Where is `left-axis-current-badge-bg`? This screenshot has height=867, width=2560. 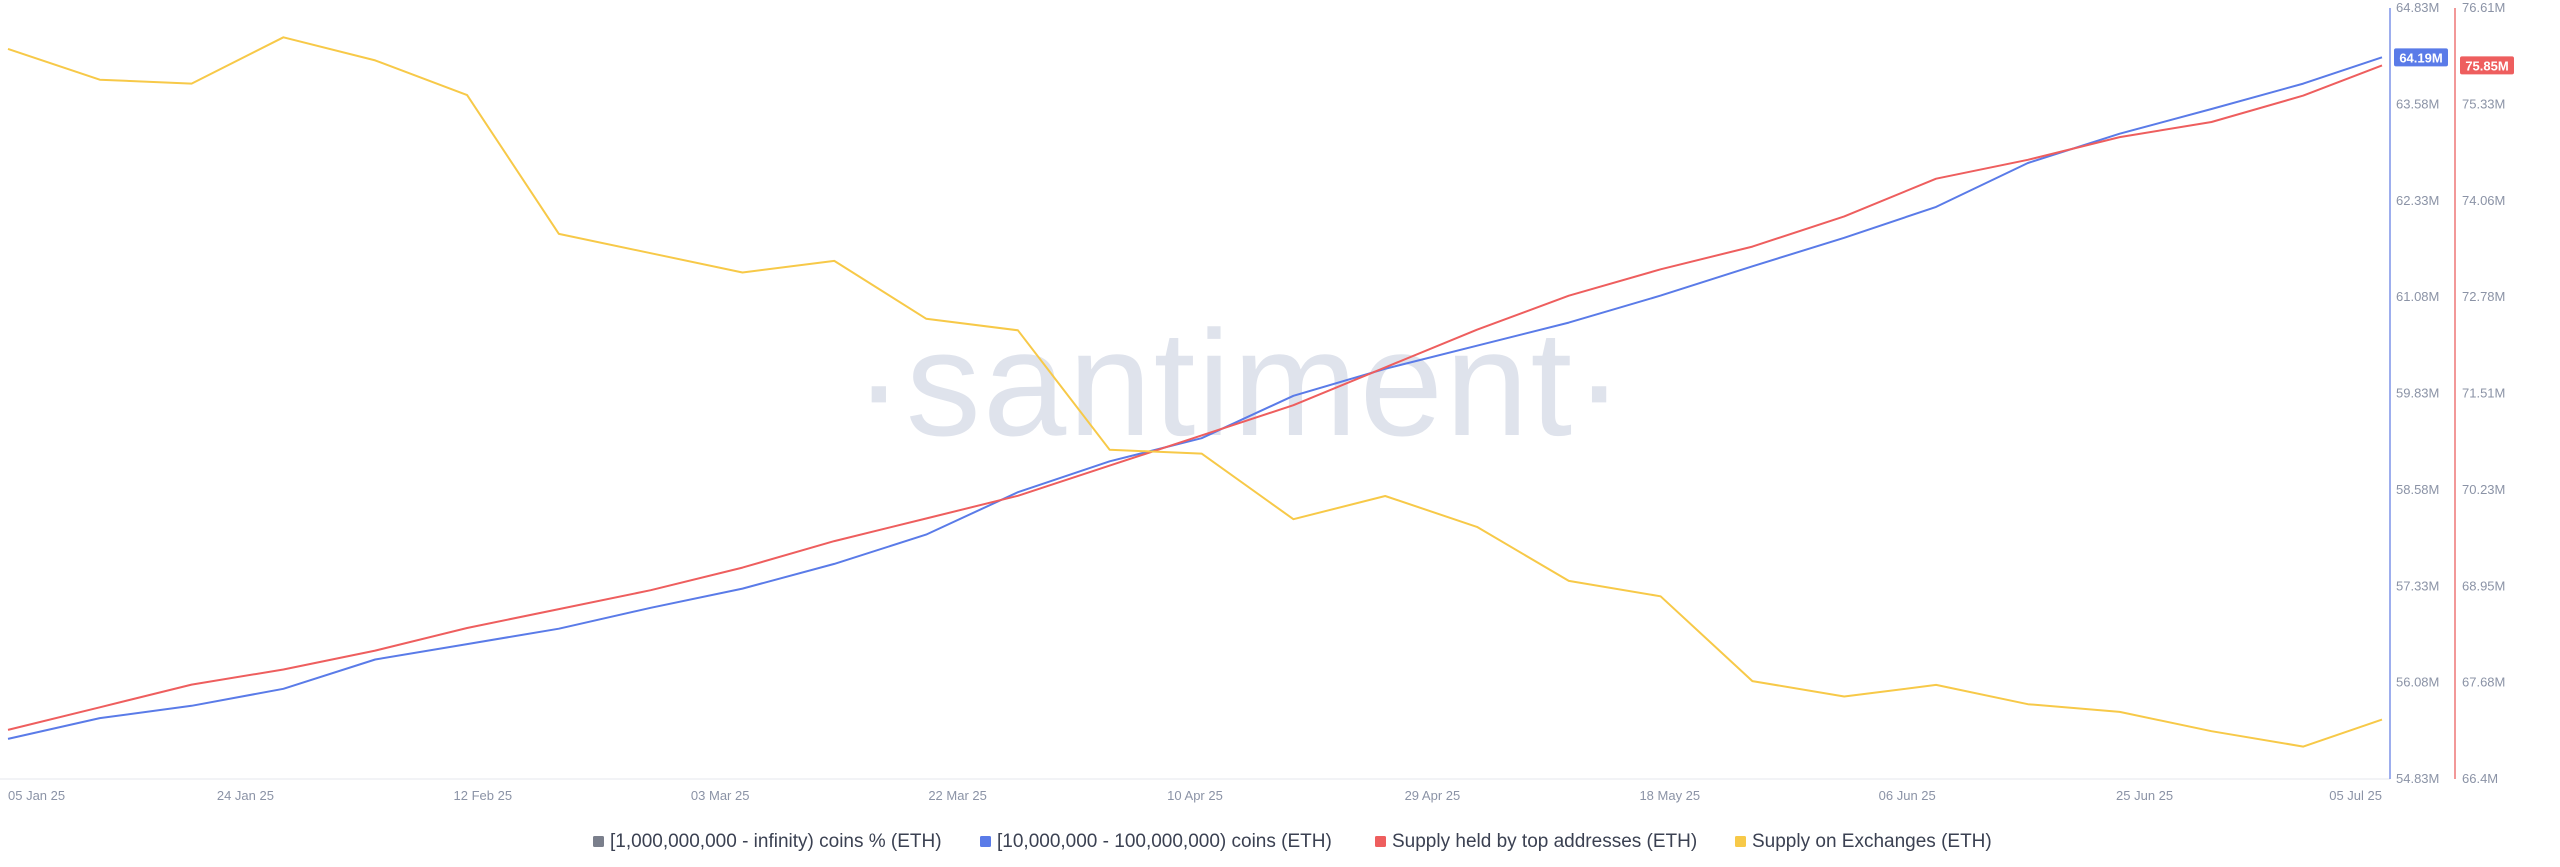
left-axis-current-badge-bg is located at coordinates (2421, 57).